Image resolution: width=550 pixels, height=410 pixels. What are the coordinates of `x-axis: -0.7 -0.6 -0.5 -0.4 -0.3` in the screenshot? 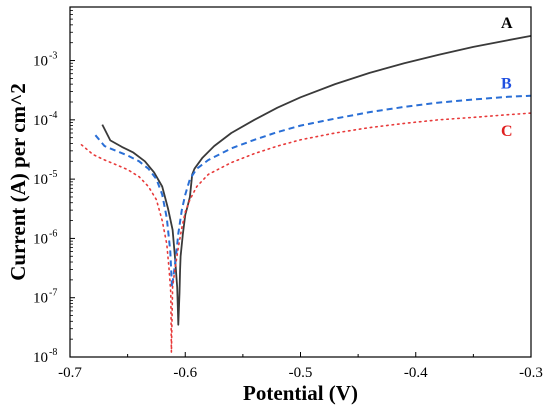 It's located at (300, 366).